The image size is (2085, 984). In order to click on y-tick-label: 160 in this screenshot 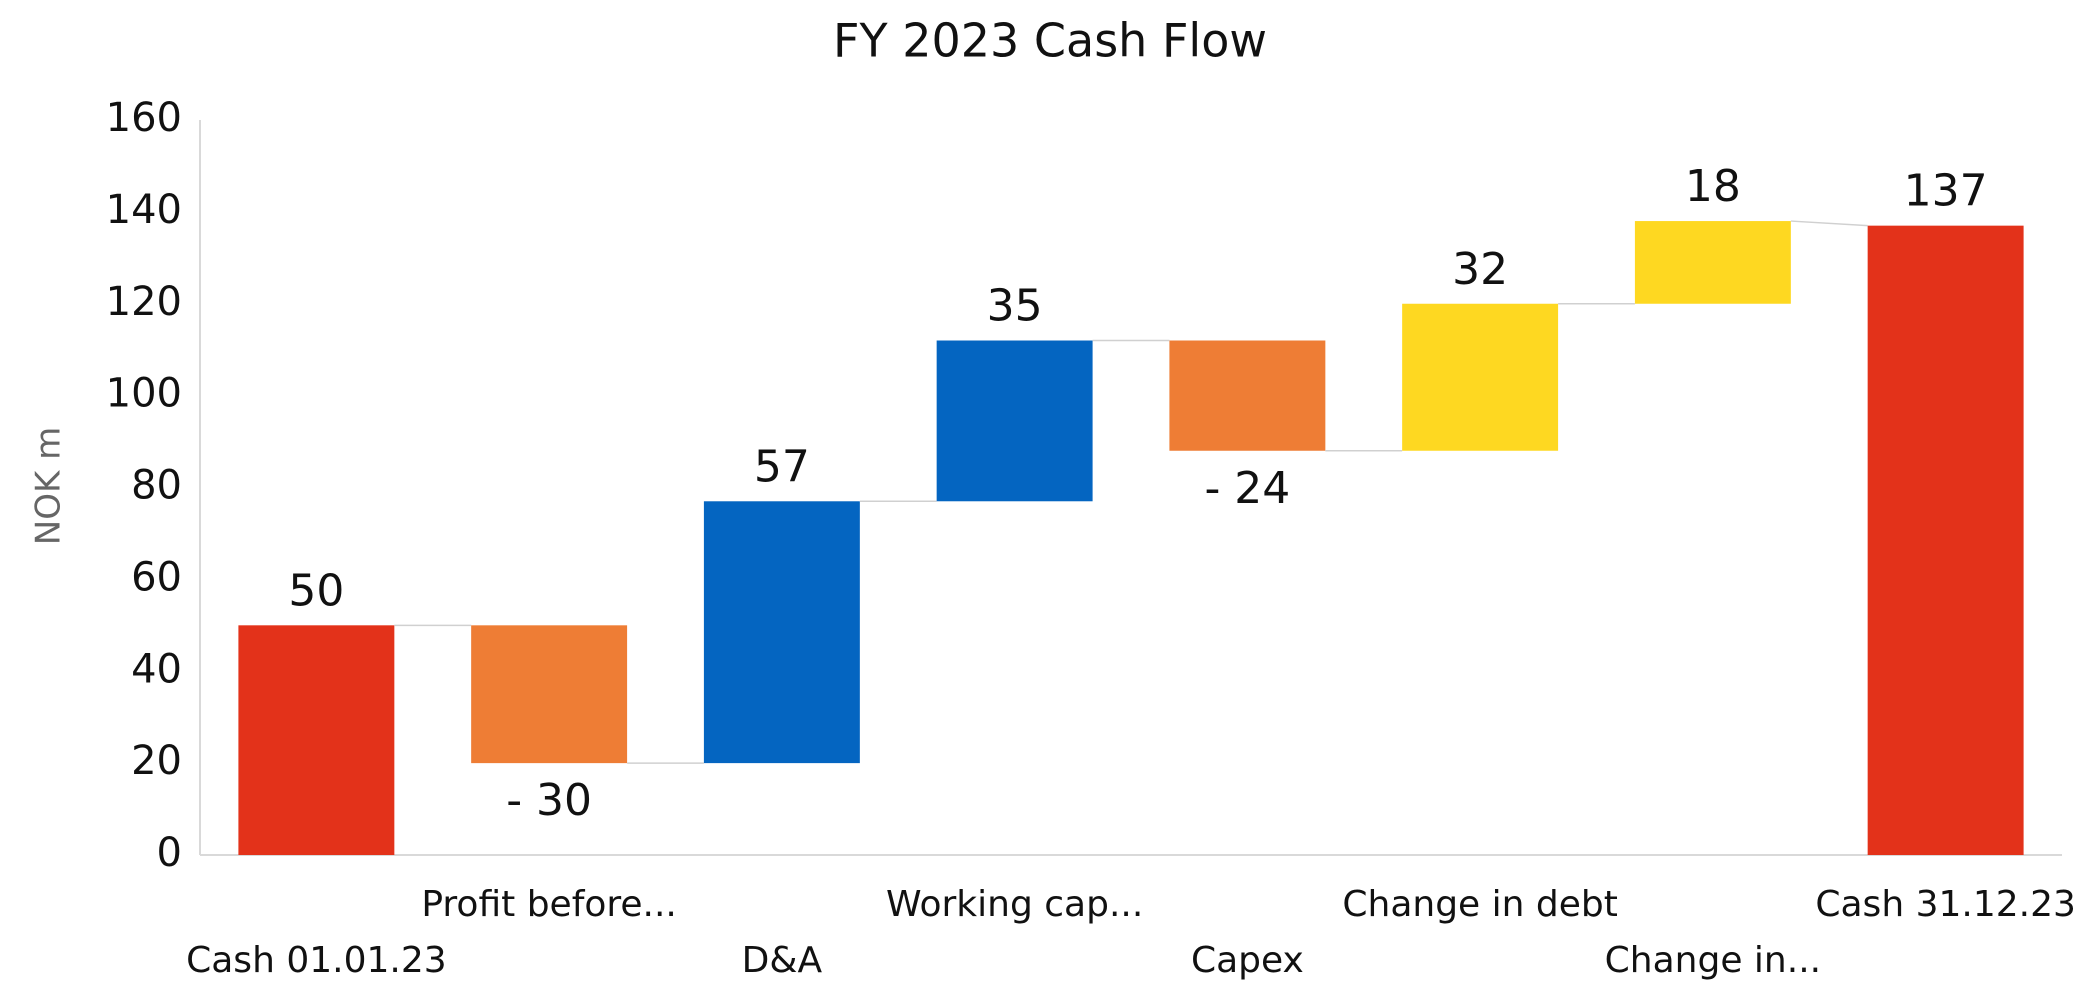, I will do `click(144, 118)`.